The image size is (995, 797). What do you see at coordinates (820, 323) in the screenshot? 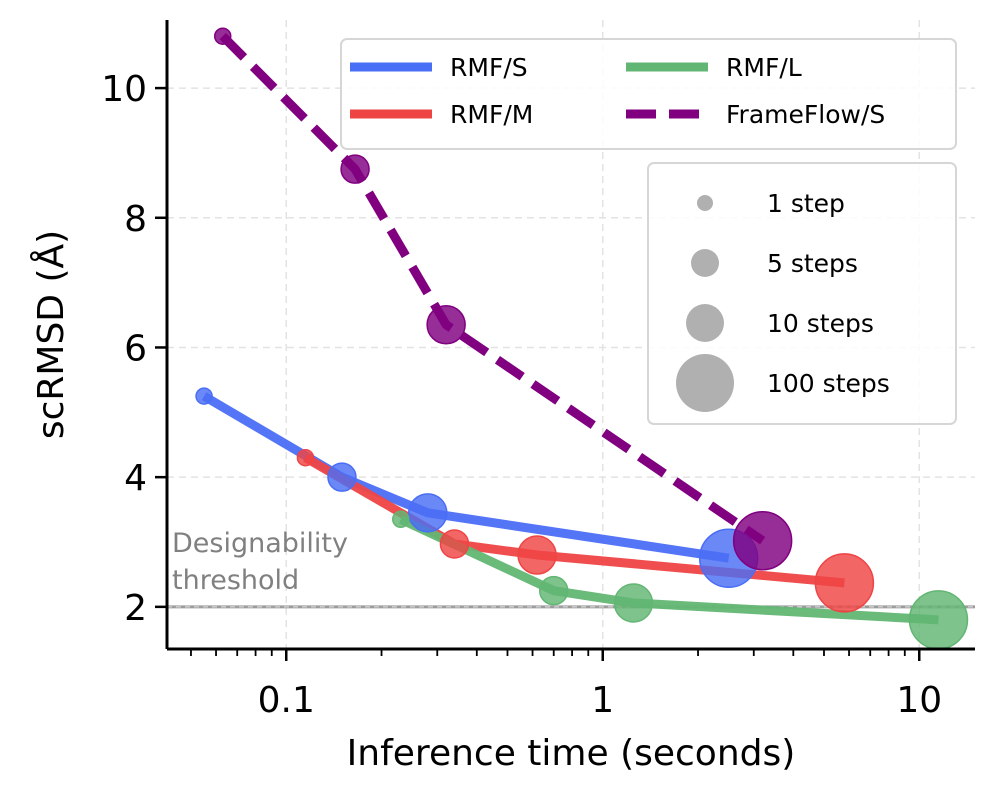
I see `size-legend-label: 10 steps` at bounding box center [820, 323].